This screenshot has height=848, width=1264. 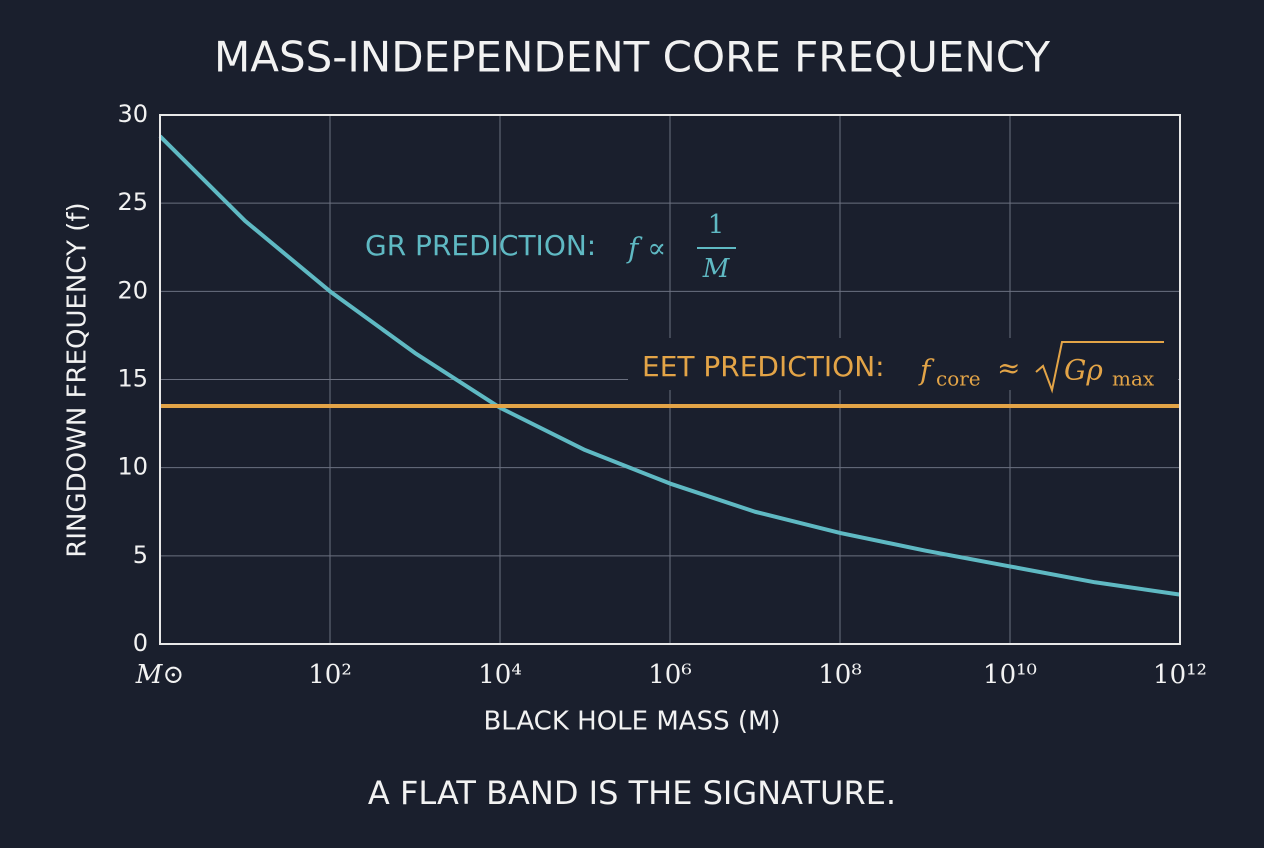 What do you see at coordinates (1008, 368) in the screenshot?
I see `eet-relation: ≈` at bounding box center [1008, 368].